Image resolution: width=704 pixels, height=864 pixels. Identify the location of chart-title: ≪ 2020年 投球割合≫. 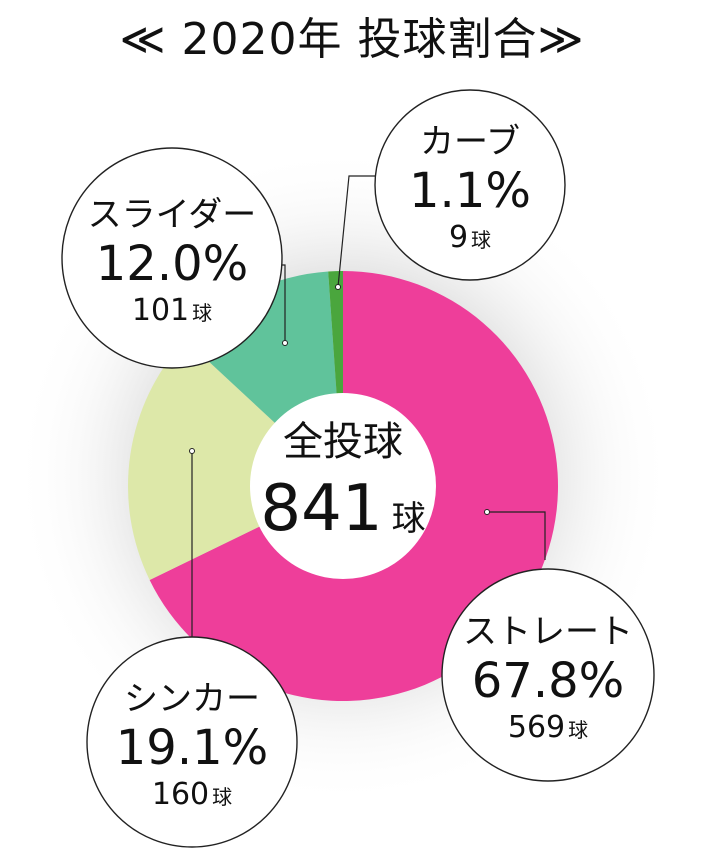
(352, 39).